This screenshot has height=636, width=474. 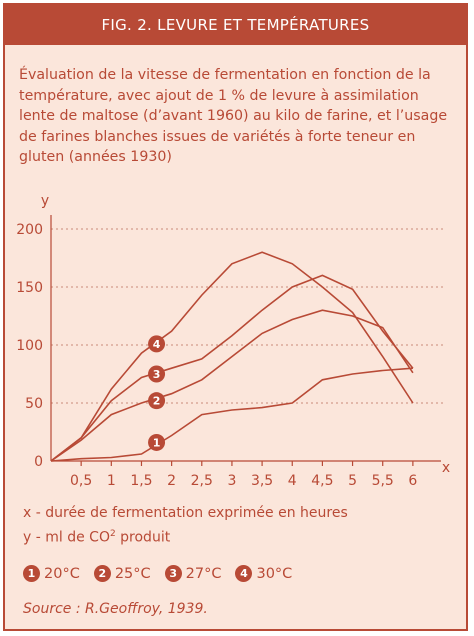 I want to click on legend-label: 30°C, so click(x=274, y=573).